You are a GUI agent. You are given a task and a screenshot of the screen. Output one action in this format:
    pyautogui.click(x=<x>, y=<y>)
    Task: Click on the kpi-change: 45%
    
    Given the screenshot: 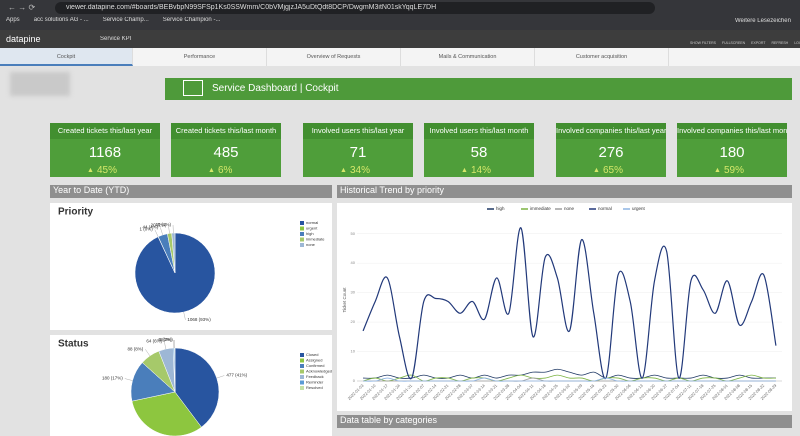 What is the action you would take?
    pyautogui.click(x=107, y=170)
    